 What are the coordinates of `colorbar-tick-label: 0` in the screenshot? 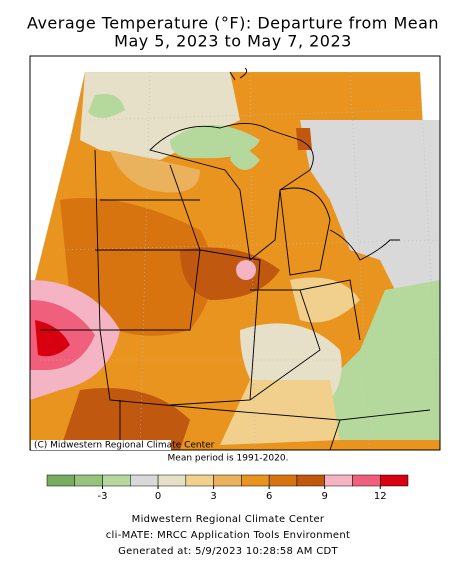 It's located at (158, 496).